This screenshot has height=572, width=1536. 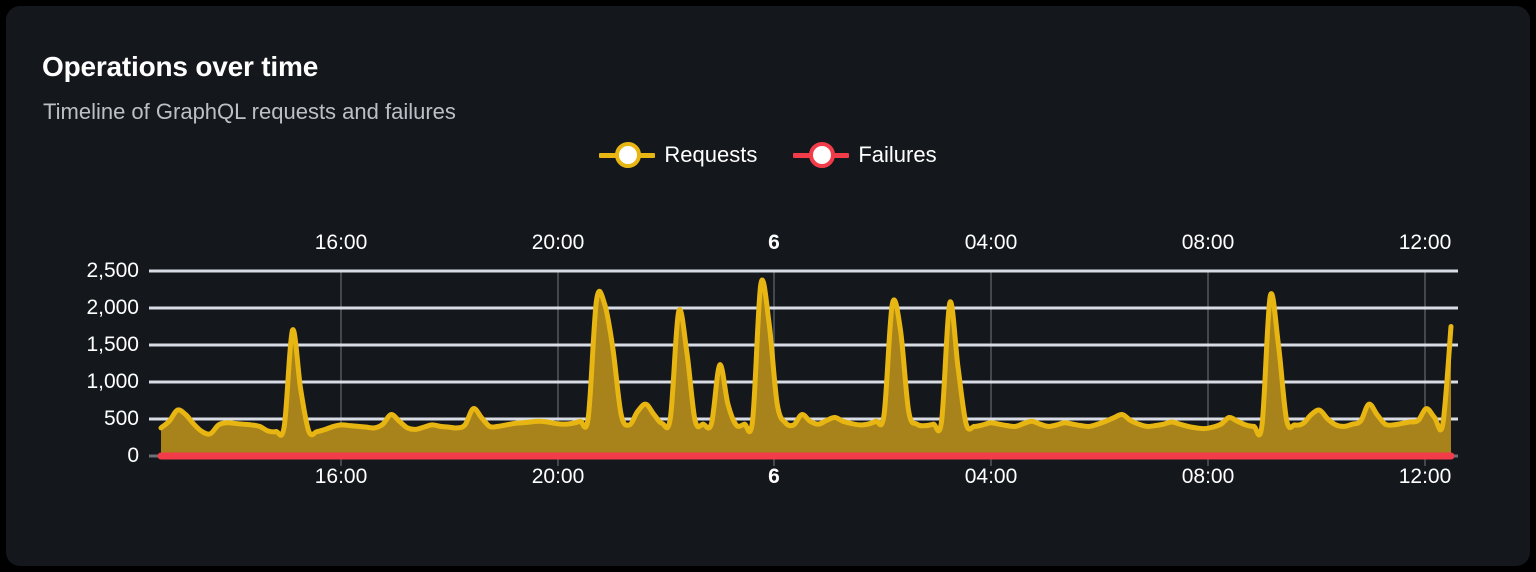 I want to click on x-axis-tick-label-bottom: 16:00, so click(x=341, y=476).